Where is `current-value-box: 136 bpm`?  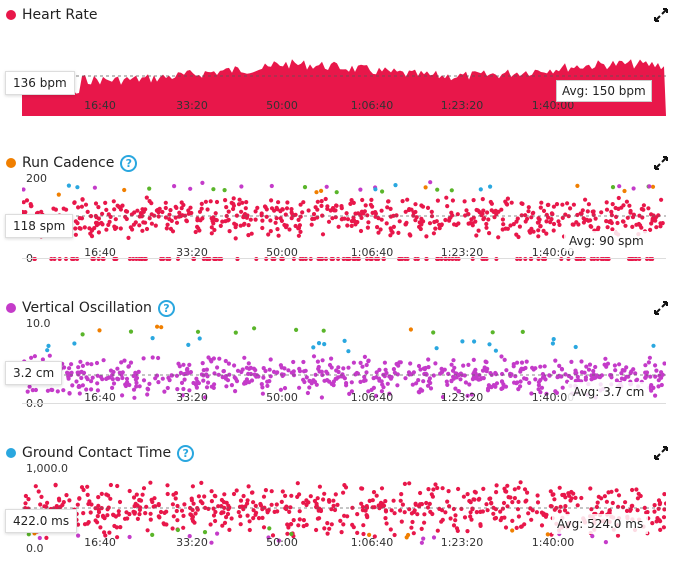 current-value-box: 136 bpm is located at coordinates (40, 83).